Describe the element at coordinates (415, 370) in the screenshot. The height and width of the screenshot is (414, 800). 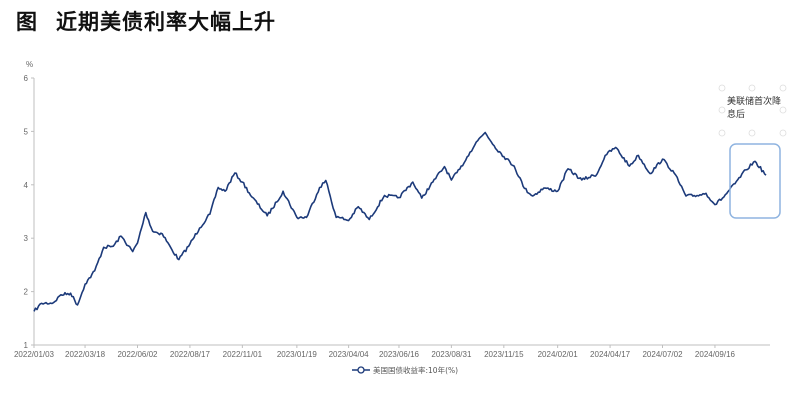
I see `legend-label: 美国国债收益率:10年(%)` at that location.